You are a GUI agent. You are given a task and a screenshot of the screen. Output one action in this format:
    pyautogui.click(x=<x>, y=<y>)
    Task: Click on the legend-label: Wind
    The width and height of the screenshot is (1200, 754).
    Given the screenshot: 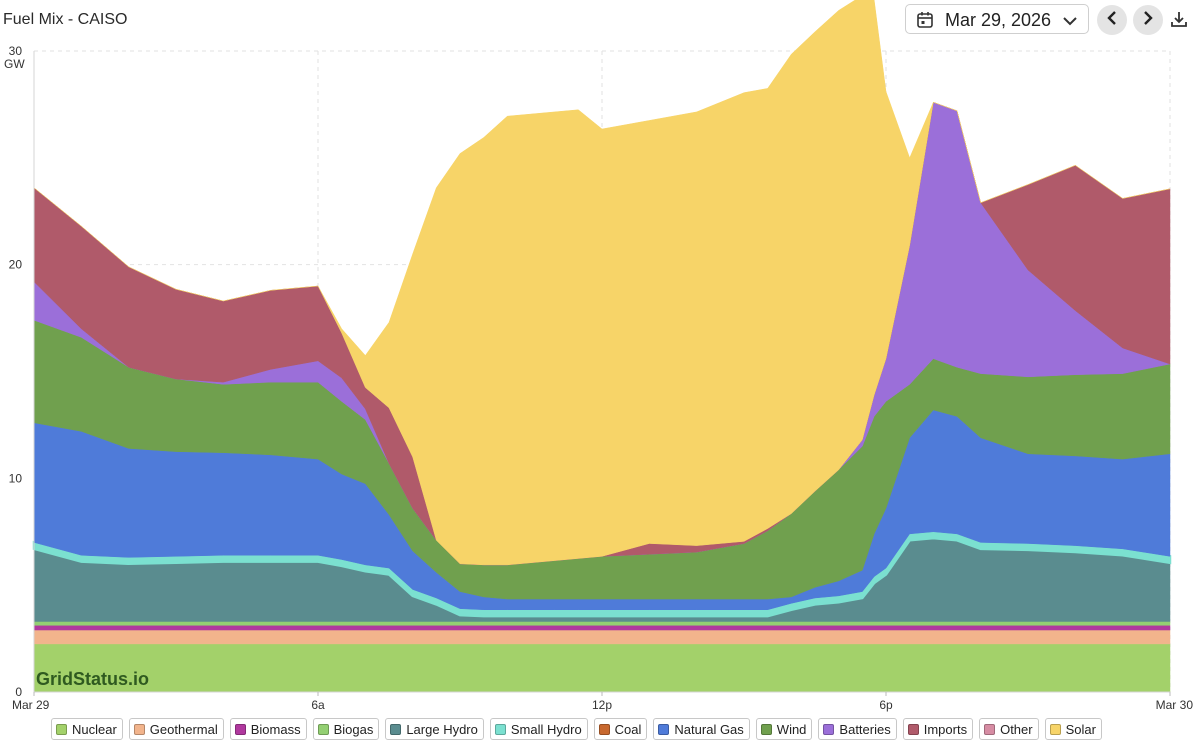 What is the action you would take?
    pyautogui.click(x=791, y=729)
    